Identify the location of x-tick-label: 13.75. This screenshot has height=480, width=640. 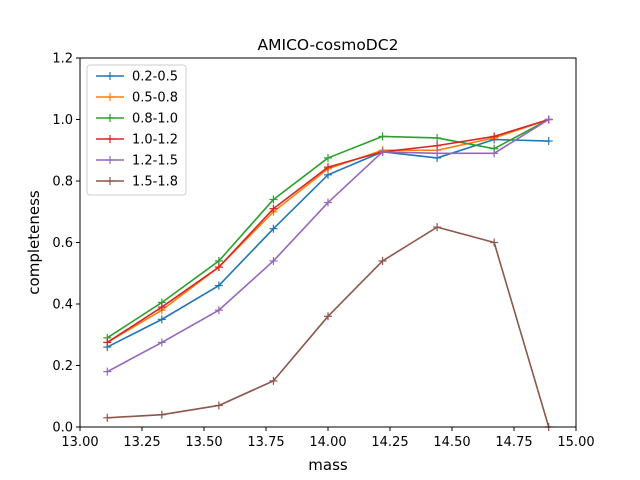
(265, 442).